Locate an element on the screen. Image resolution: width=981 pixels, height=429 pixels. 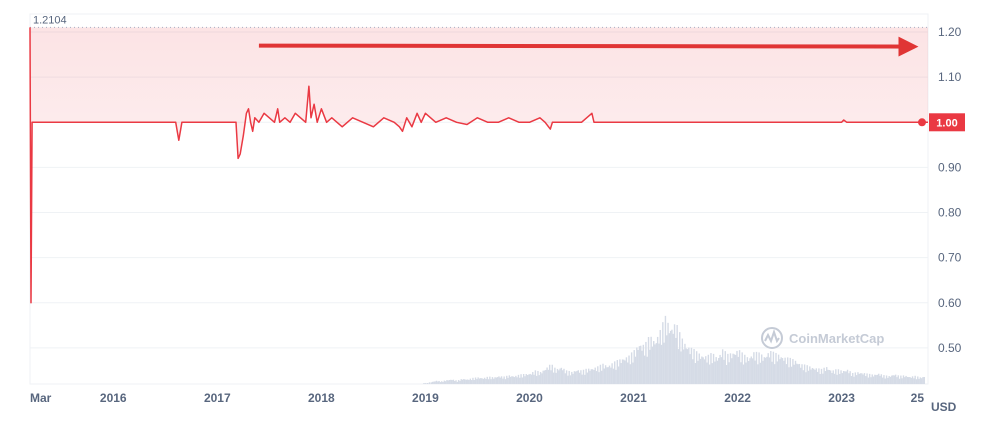
y-tick-label: 1.10 is located at coordinates (950, 77).